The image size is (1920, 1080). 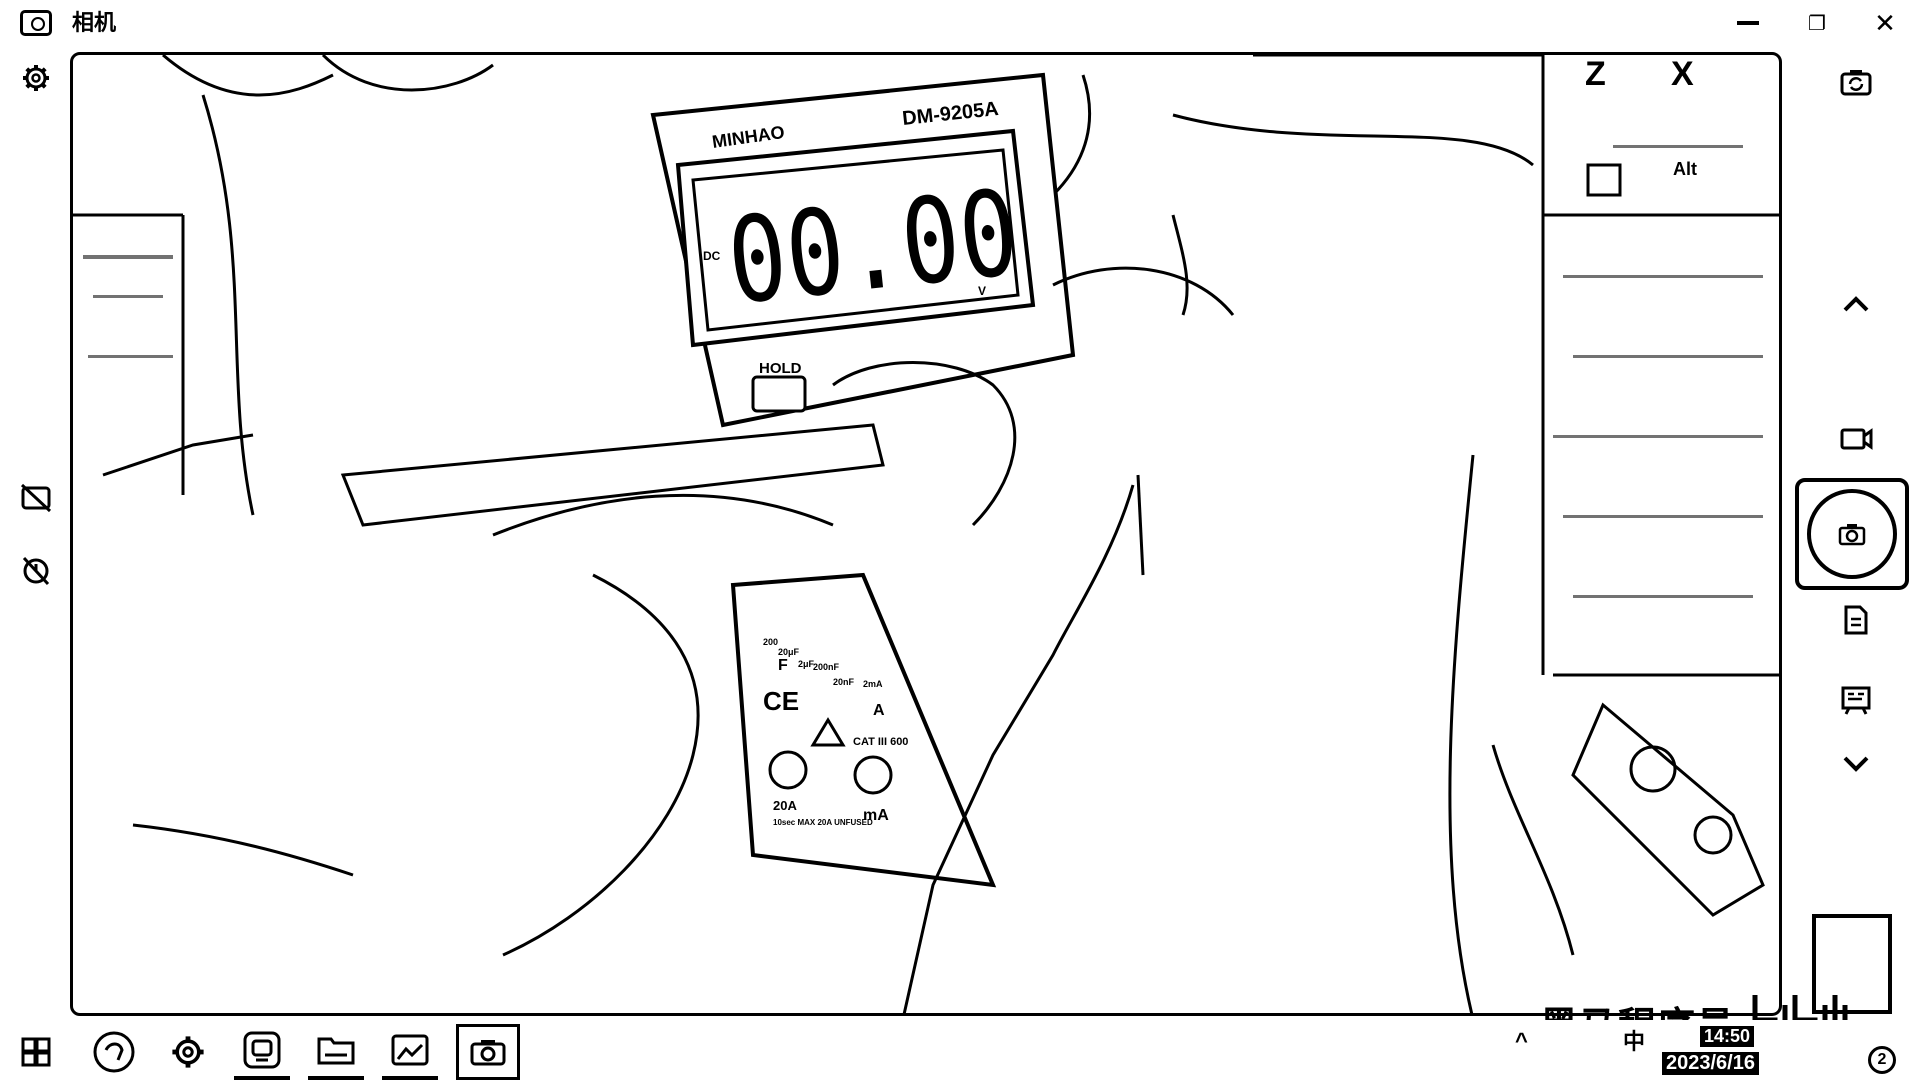 I want to click on right-sidebar, so click(x=1855, y=546).